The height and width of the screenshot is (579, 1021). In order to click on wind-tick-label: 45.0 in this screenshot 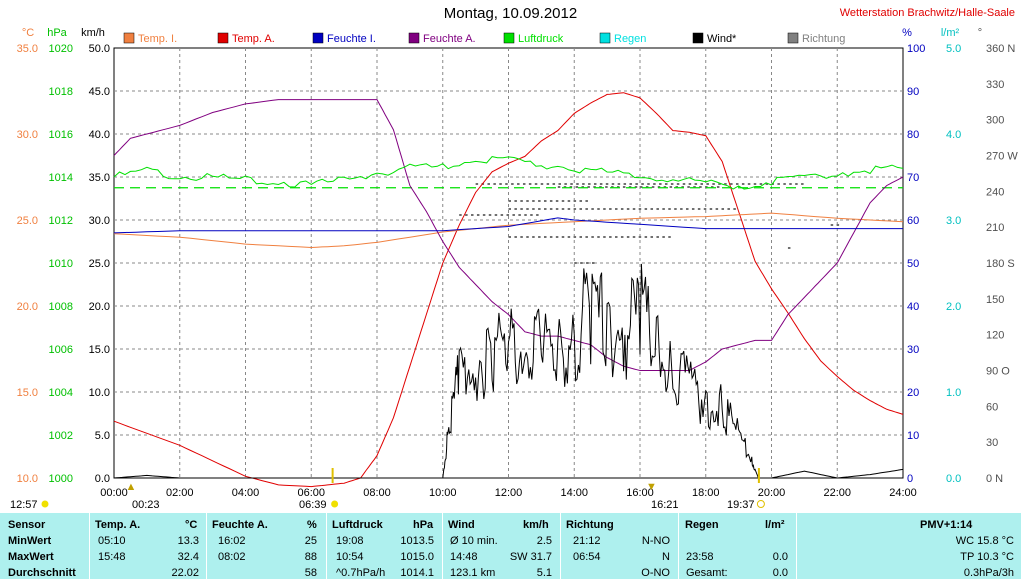, I will do `click(99, 92)`.